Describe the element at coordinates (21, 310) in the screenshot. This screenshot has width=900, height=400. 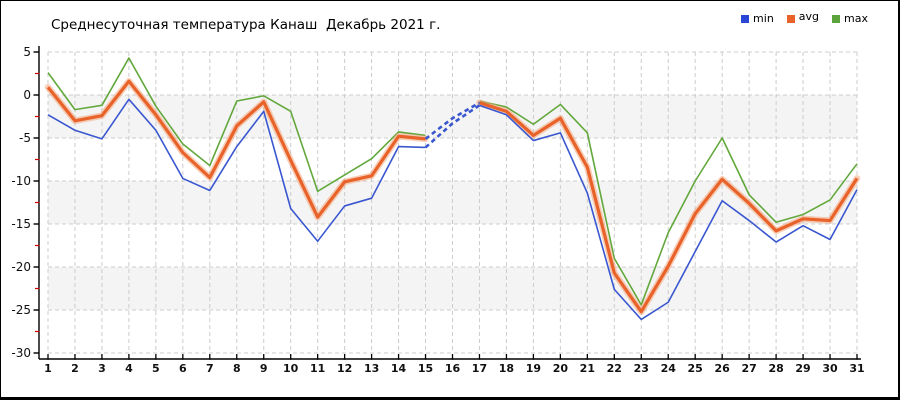
I see `svg-text: -25` at that location.